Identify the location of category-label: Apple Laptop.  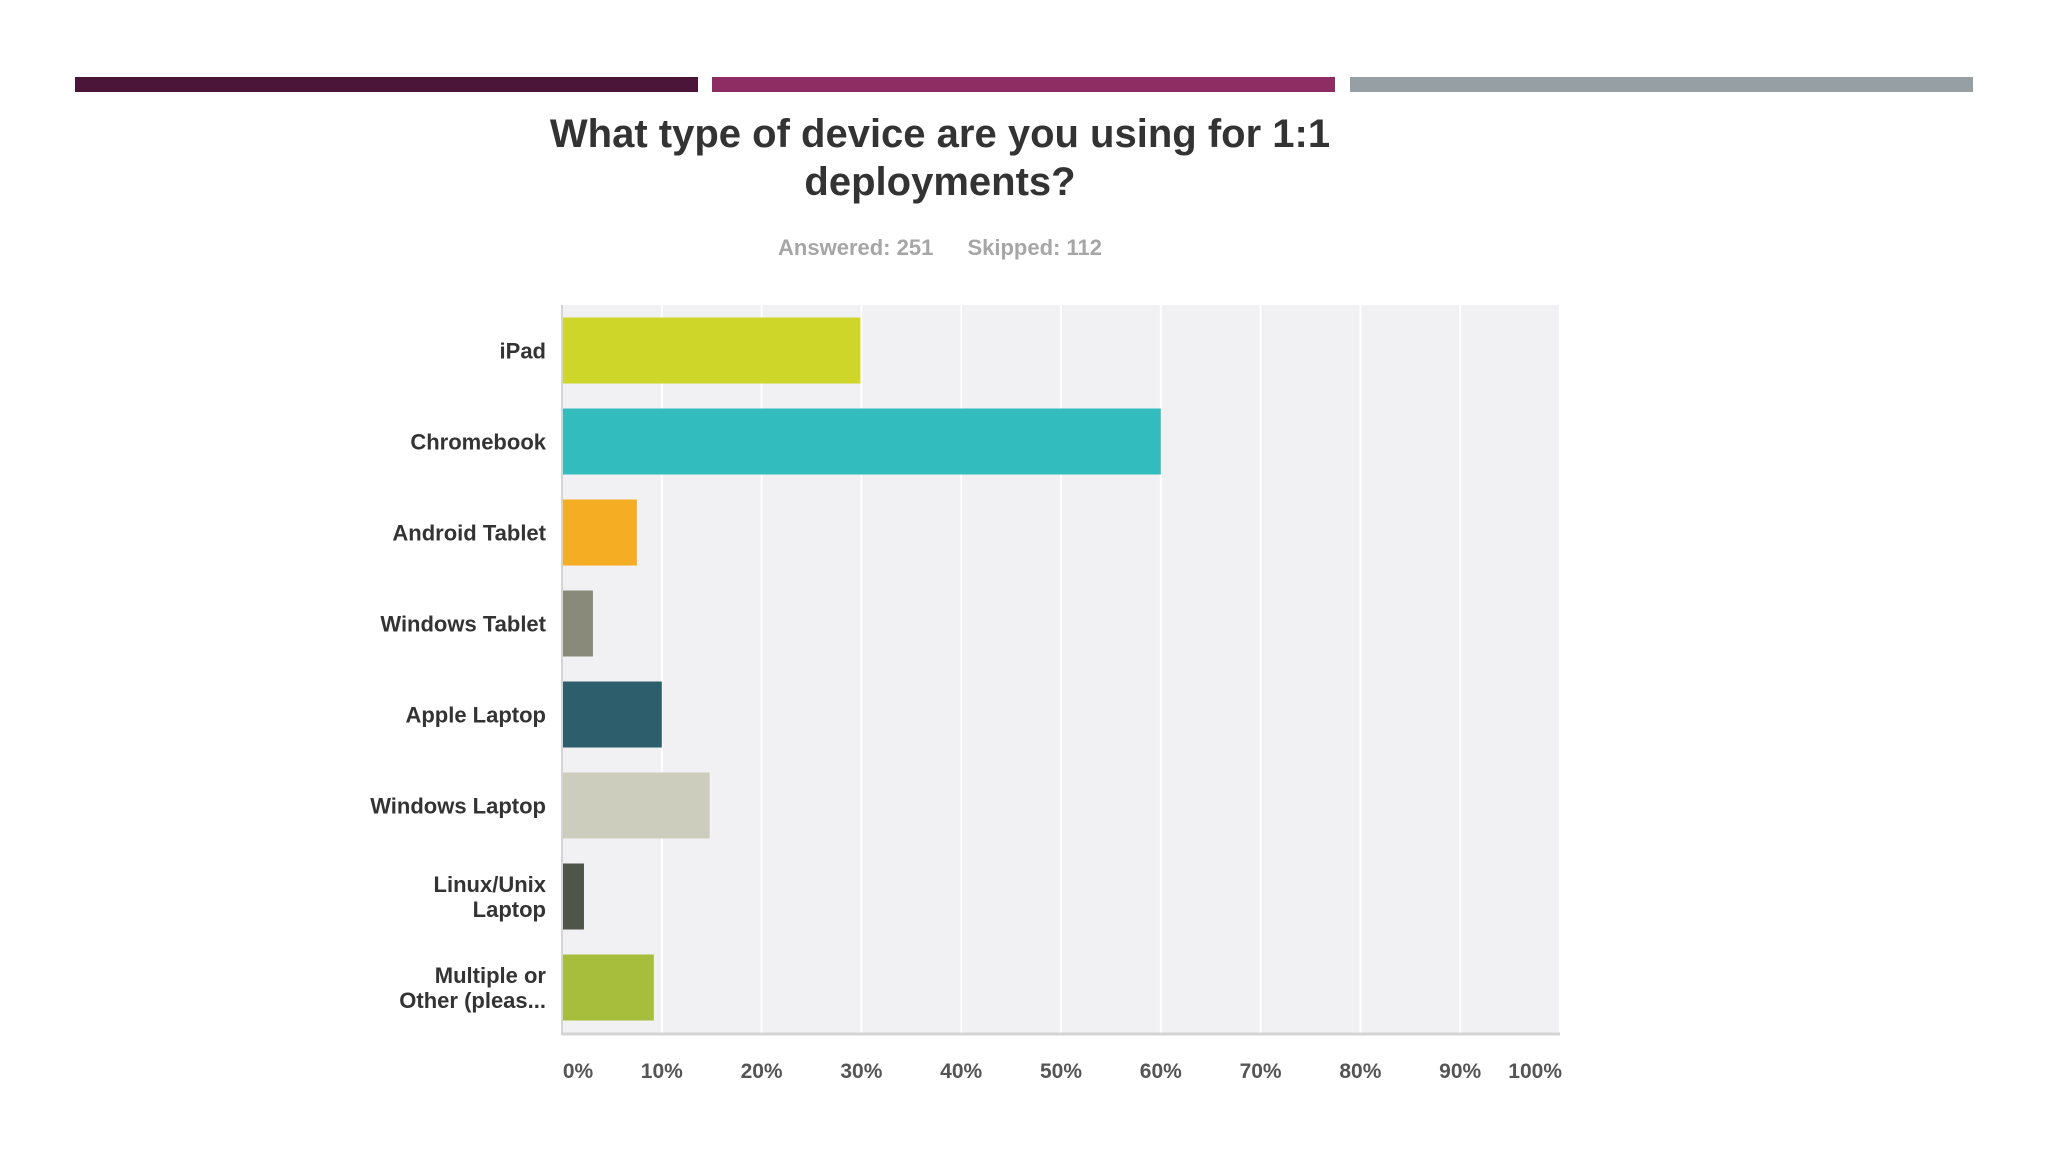
(475, 715).